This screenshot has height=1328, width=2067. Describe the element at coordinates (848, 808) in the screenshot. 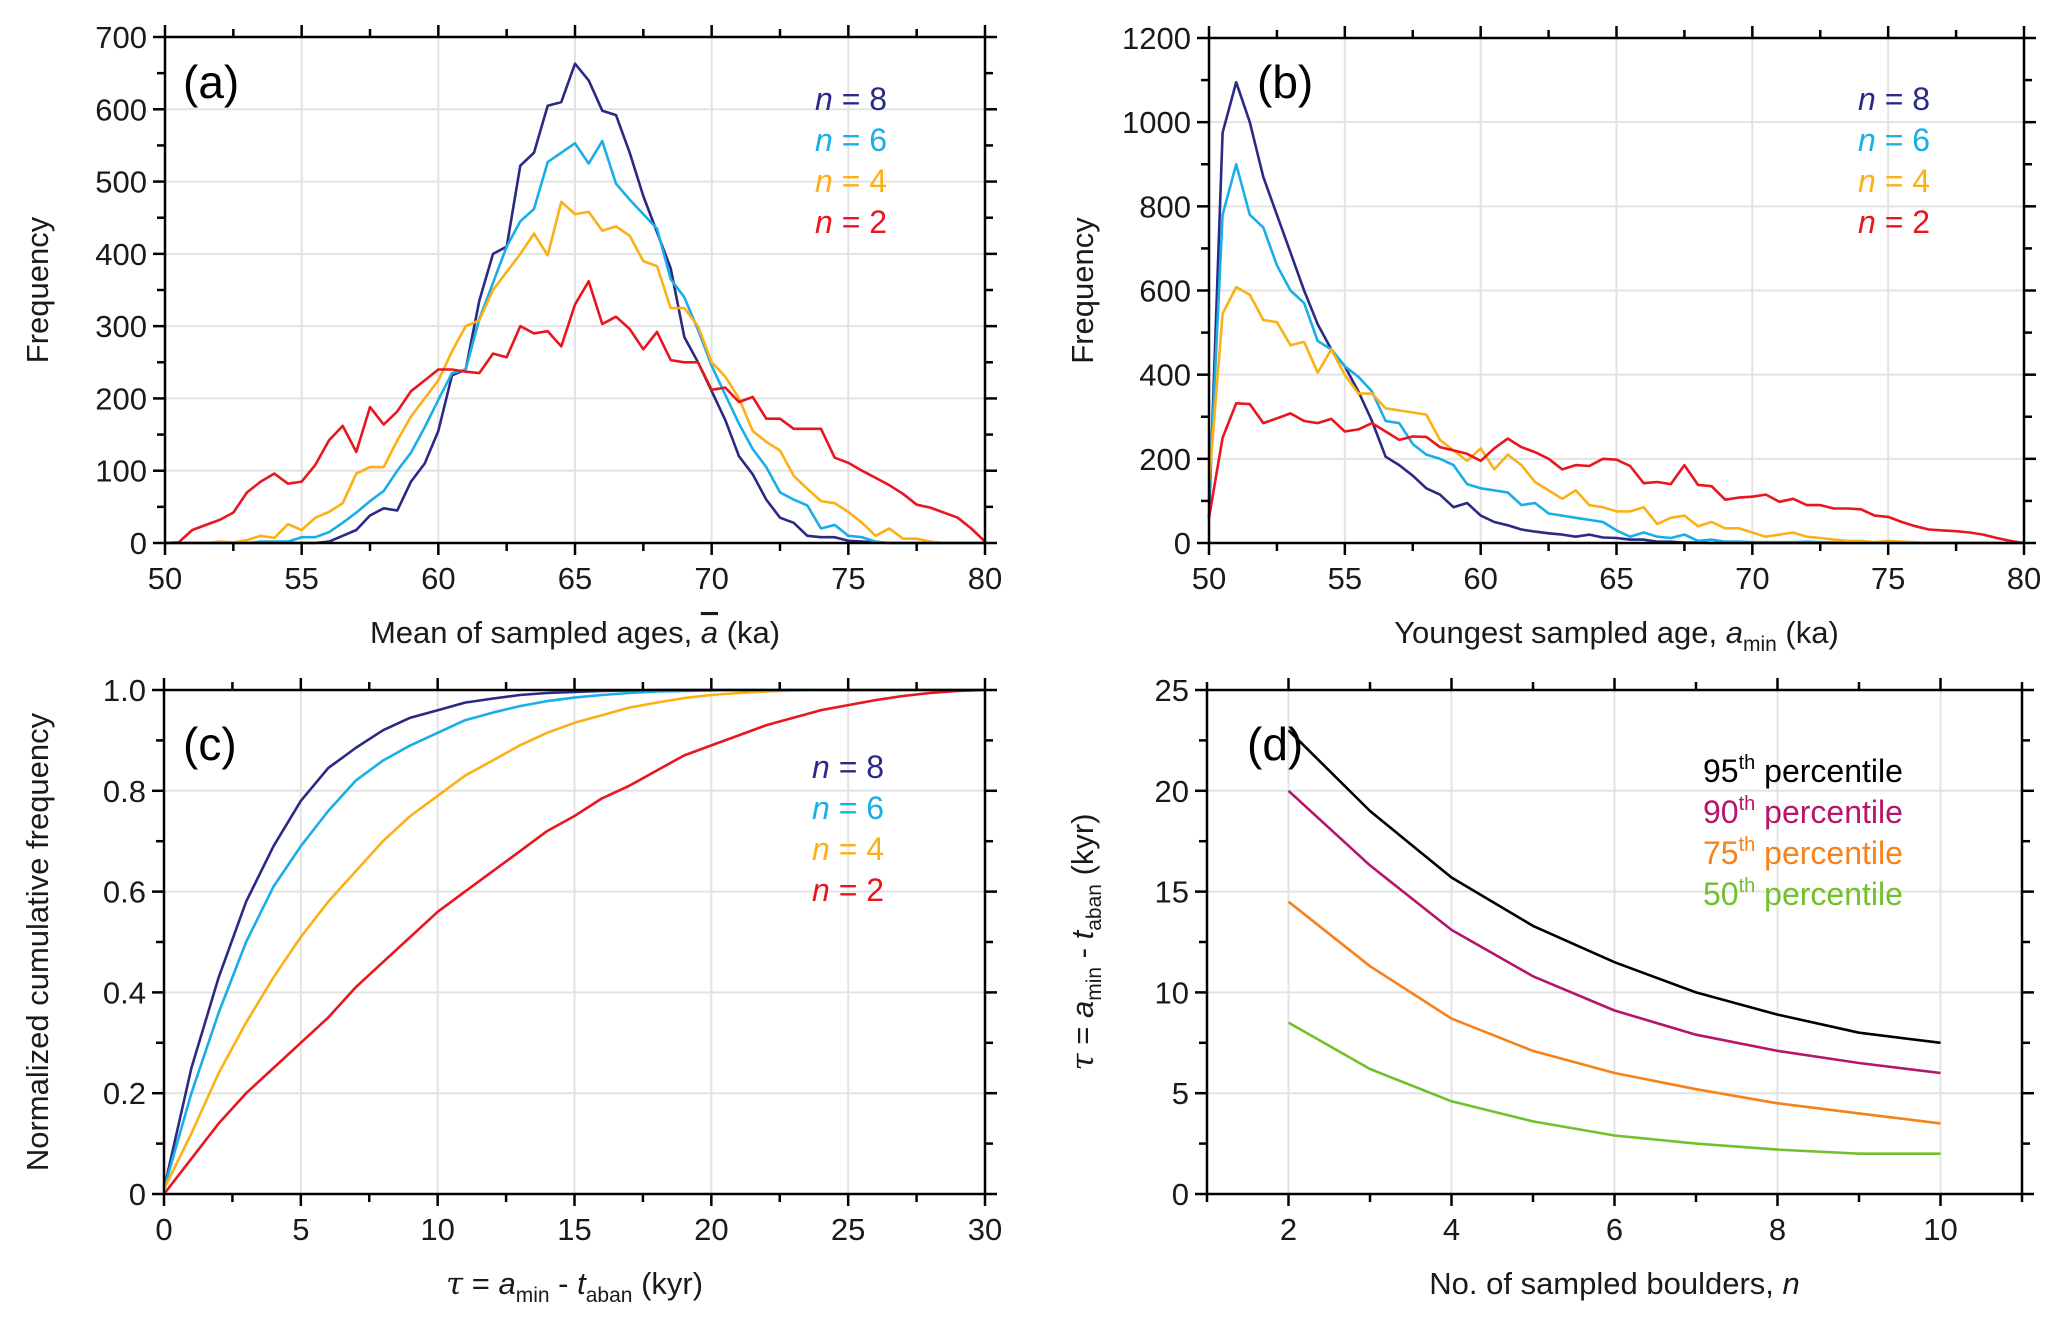

I see `legend-entry: n = 6` at that location.